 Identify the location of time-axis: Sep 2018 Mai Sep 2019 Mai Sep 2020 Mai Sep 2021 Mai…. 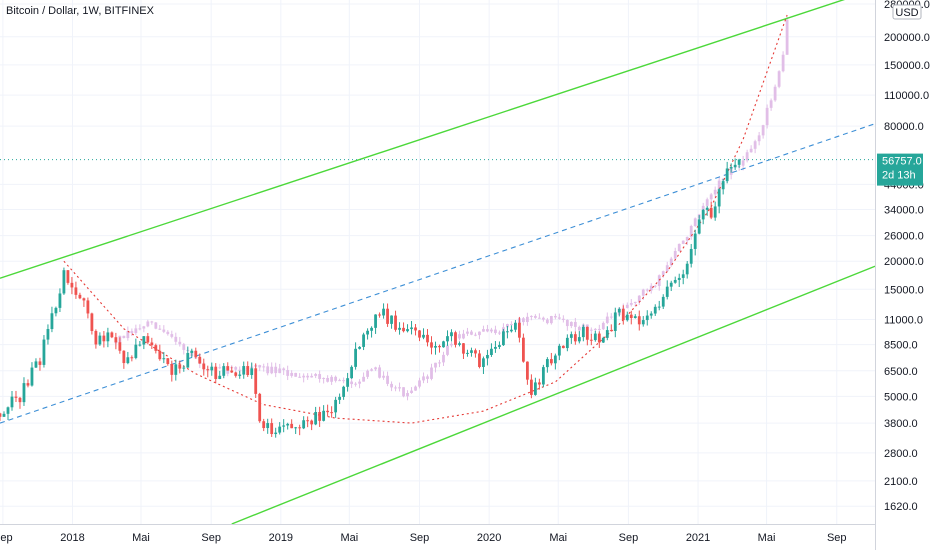
(423, 538).